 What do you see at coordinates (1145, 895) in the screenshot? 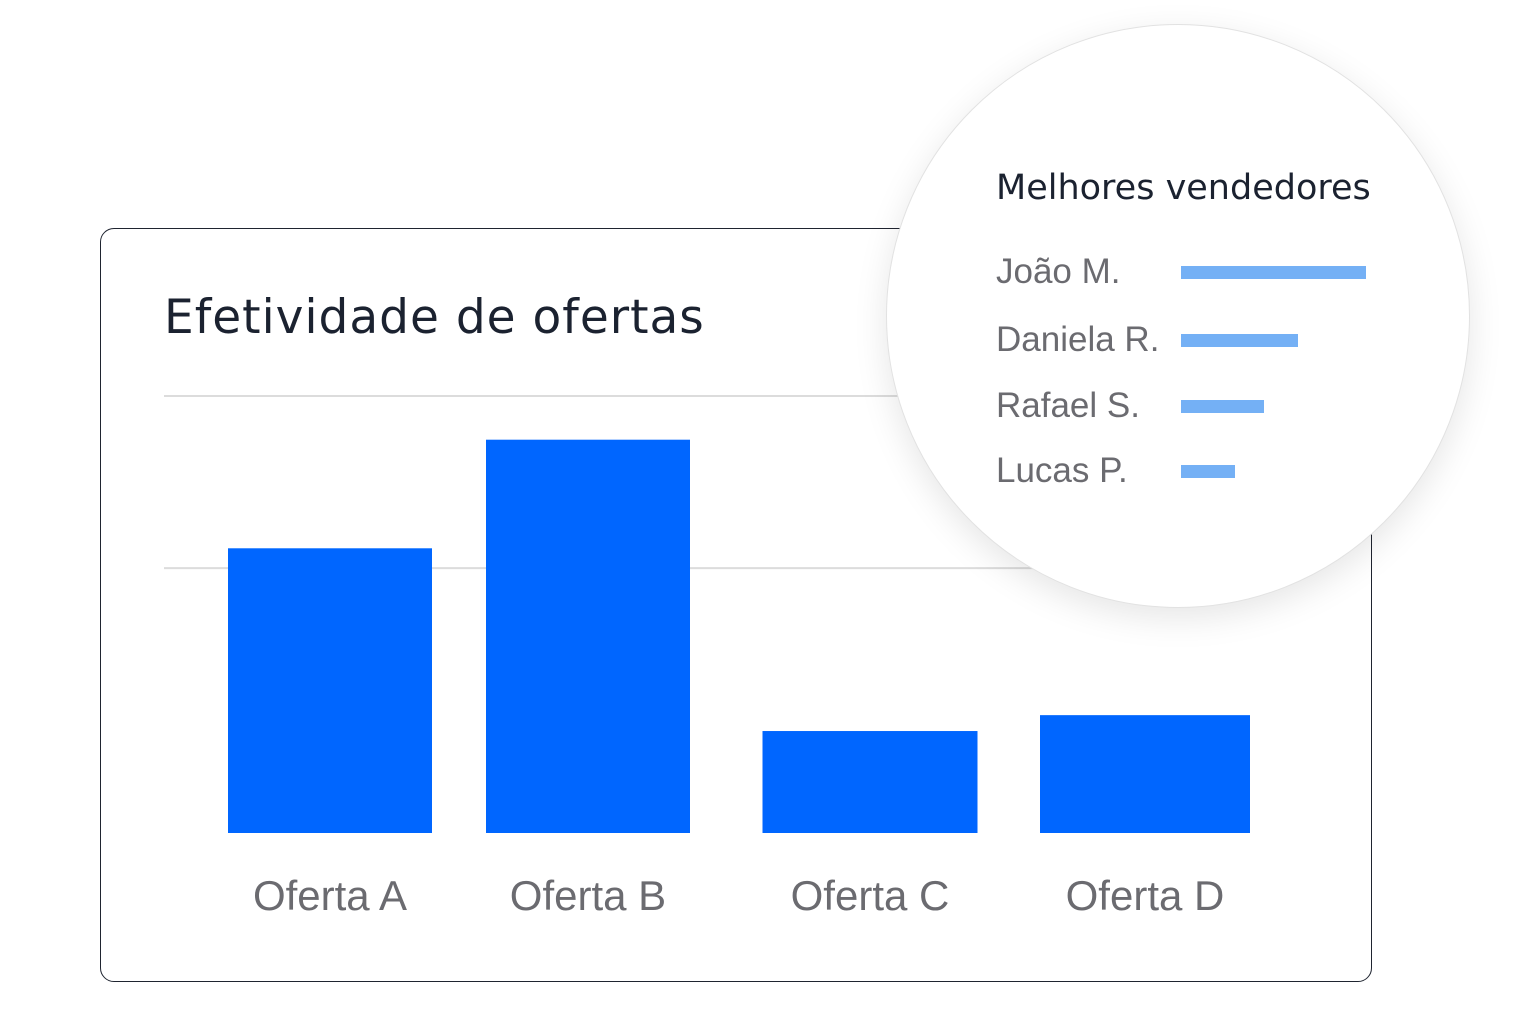
I see `x-tick-label: Oferta D` at bounding box center [1145, 895].